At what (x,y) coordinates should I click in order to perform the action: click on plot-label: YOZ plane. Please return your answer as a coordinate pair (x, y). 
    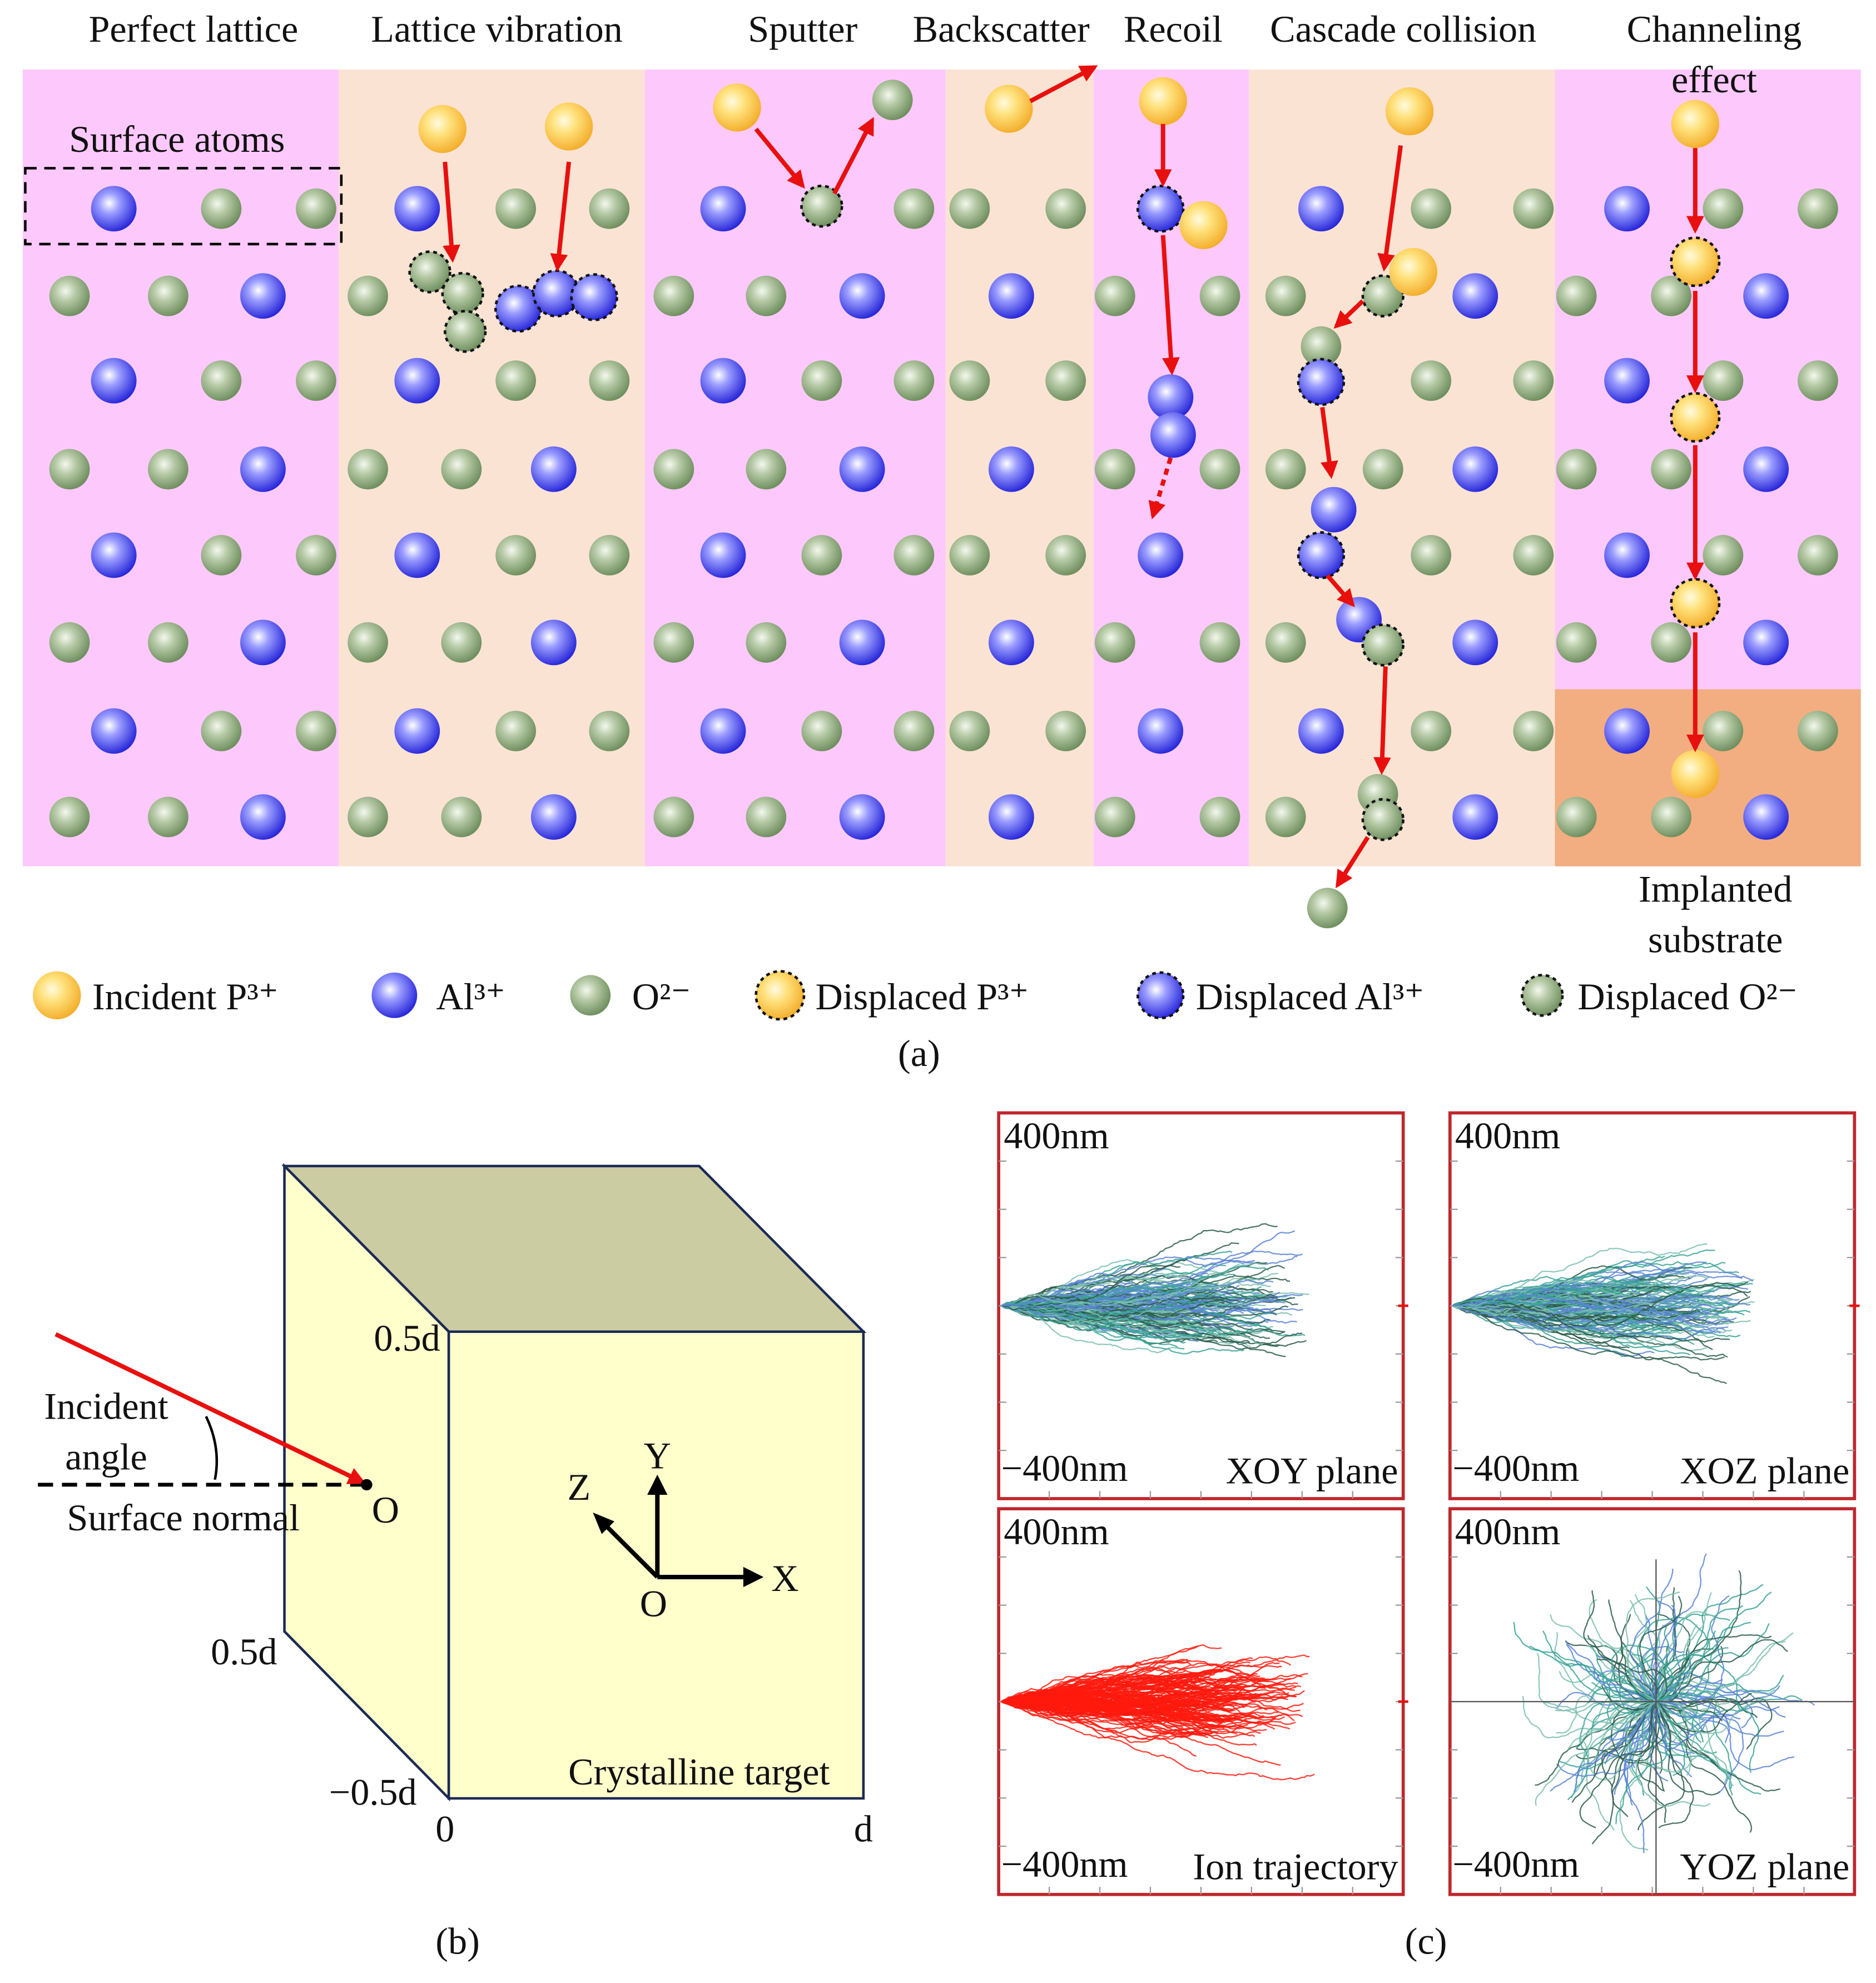
    Looking at the image, I should click on (1764, 1867).